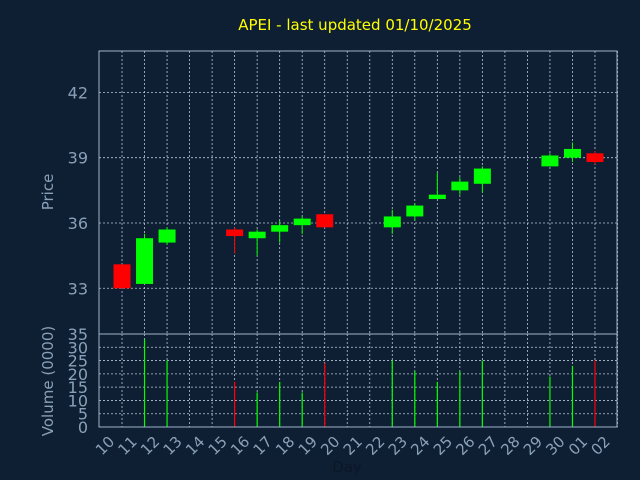 This screenshot has width=640, height=480. I want to click on volume-axis-label: Volume (0000), so click(48, 381).